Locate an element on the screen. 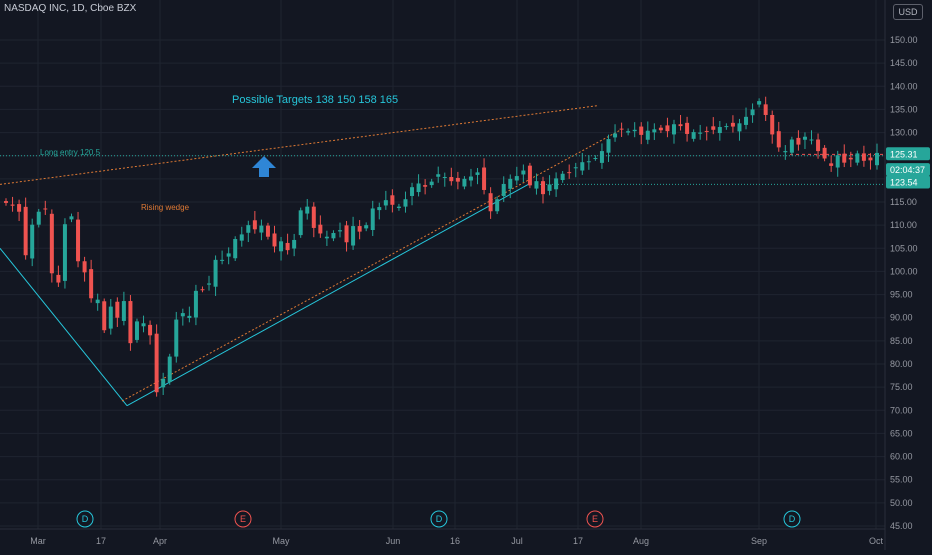  x-tick-label: Oct is located at coordinates (876, 541).